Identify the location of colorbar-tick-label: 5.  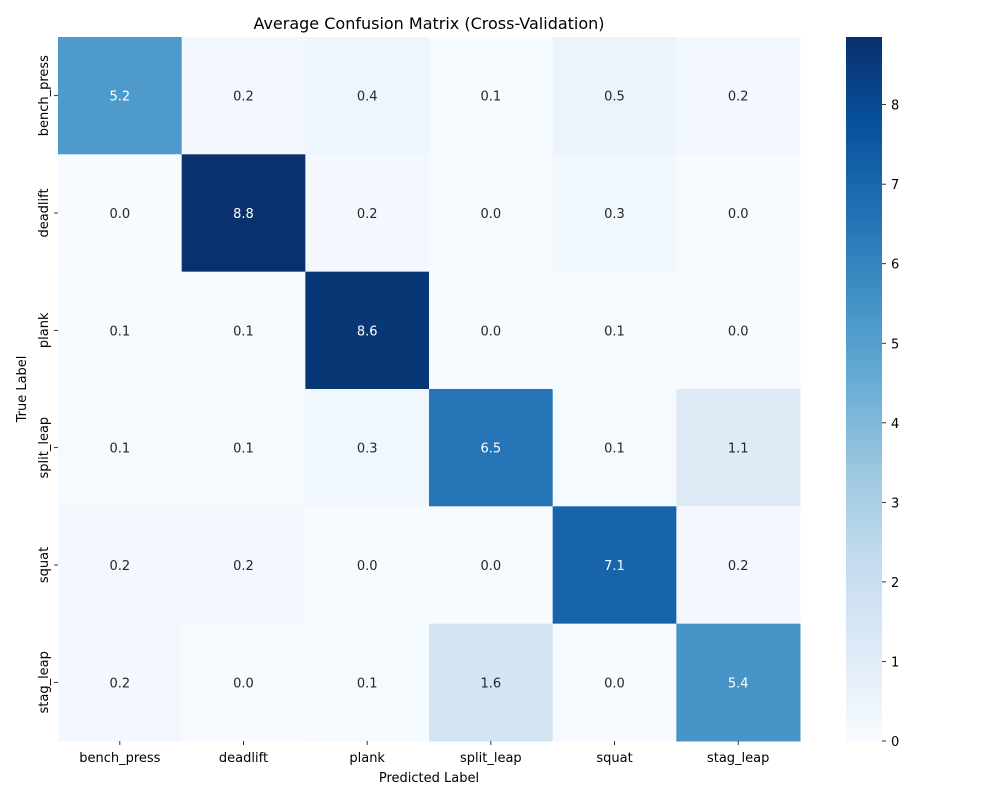
(895, 344).